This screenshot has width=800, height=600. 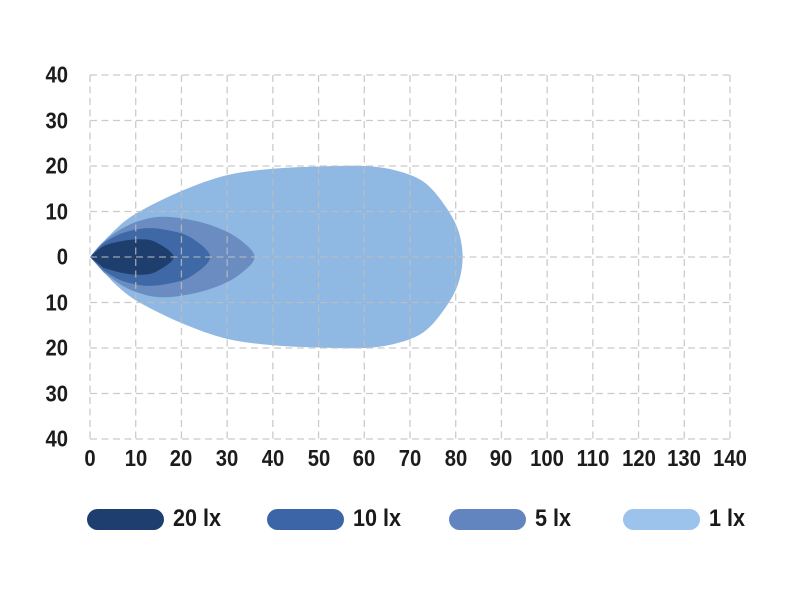 I want to click on legend-item-5lx: 5 lx, so click(x=512, y=519).